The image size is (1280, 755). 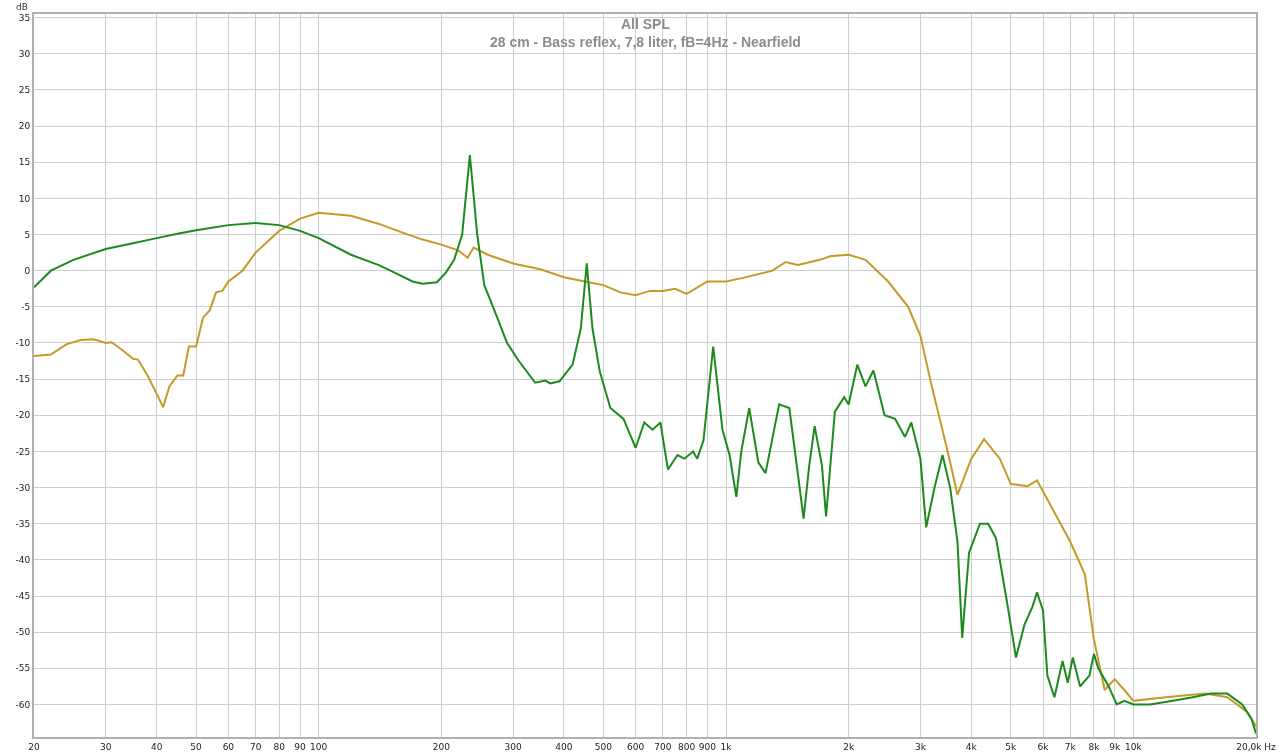 I want to click on y-tick-label: 25, so click(x=24, y=90).